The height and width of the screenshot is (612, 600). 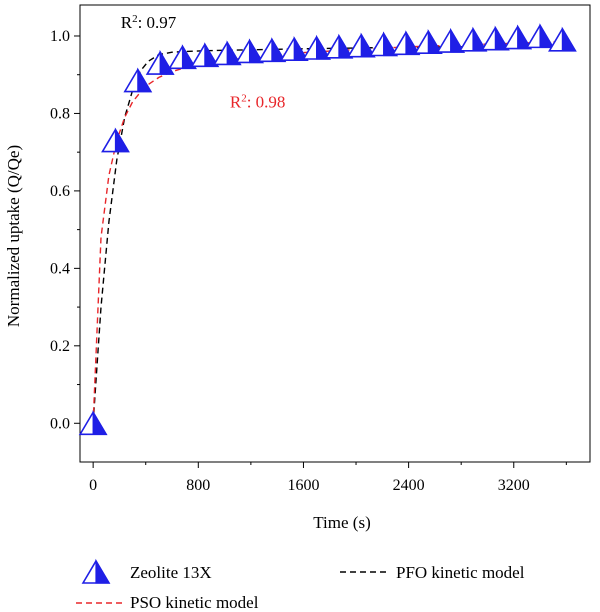 I want to click on y-tick-label: 1.0, so click(x=60, y=36).